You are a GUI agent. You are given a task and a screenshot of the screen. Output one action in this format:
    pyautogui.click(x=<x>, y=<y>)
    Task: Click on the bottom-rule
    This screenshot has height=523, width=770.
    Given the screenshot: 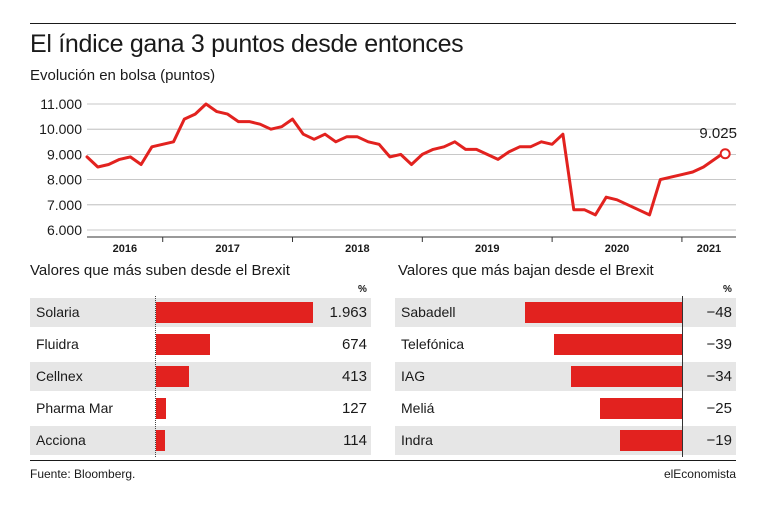 What is the action you would take?
    pyautogui.click(x=383, y=460)
    